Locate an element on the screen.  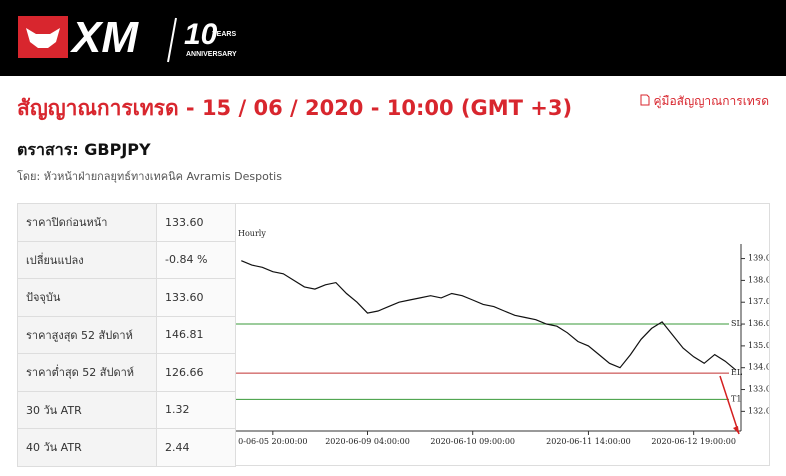
guide-link: คู่มือสัญญาณการเทรด is located at coordinates (704, 101).